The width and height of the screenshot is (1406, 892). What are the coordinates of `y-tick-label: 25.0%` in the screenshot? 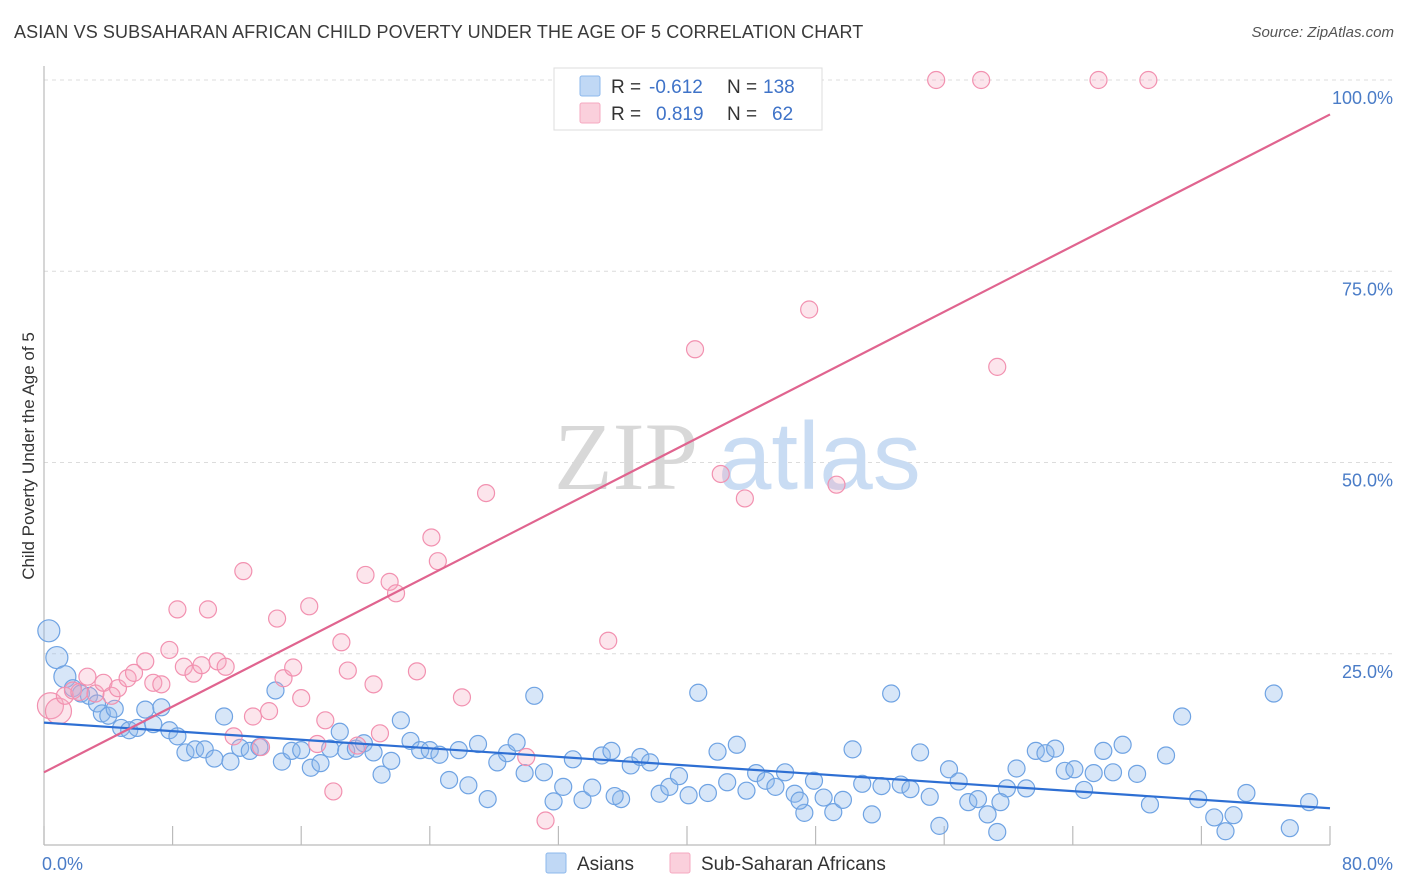 It's located at (1367, 672).